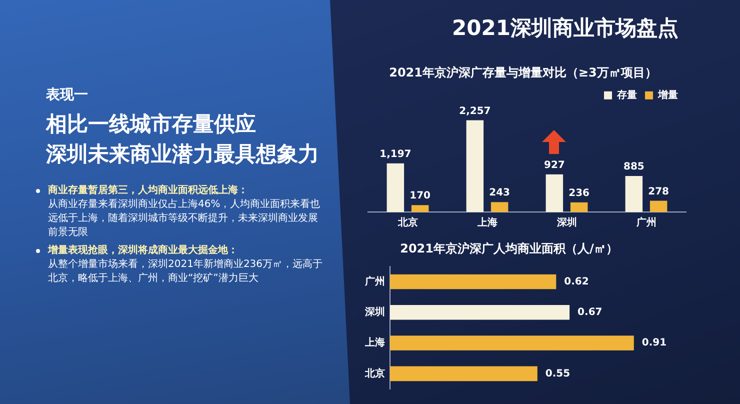 This screenshot has height=404, width=740. Describe the element at coordinates (151, 124) in the screenshot. I see `text: 相比一线城市存量供应` at that location.